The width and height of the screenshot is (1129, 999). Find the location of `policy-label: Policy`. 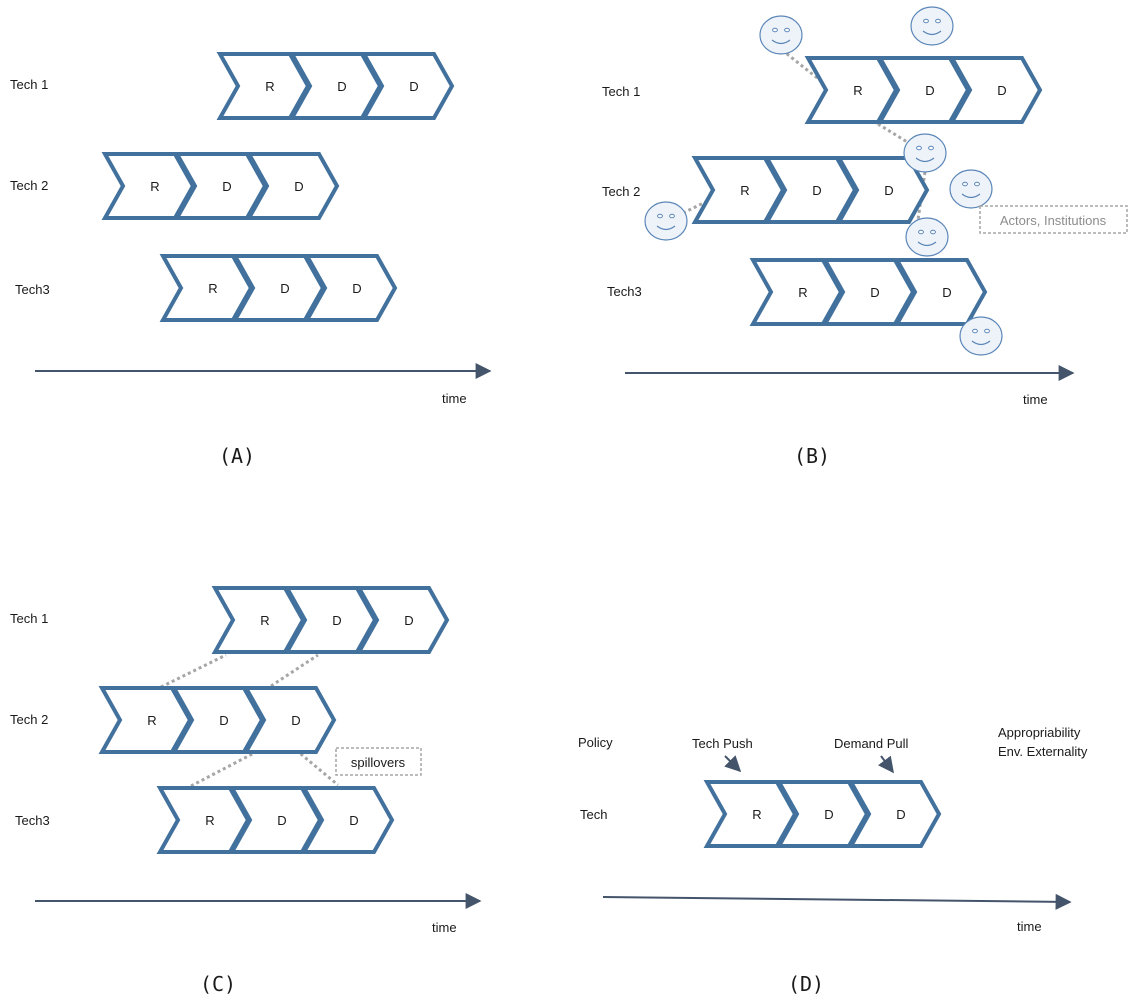

policy-label: Policy is located at coordinates (595, 742).